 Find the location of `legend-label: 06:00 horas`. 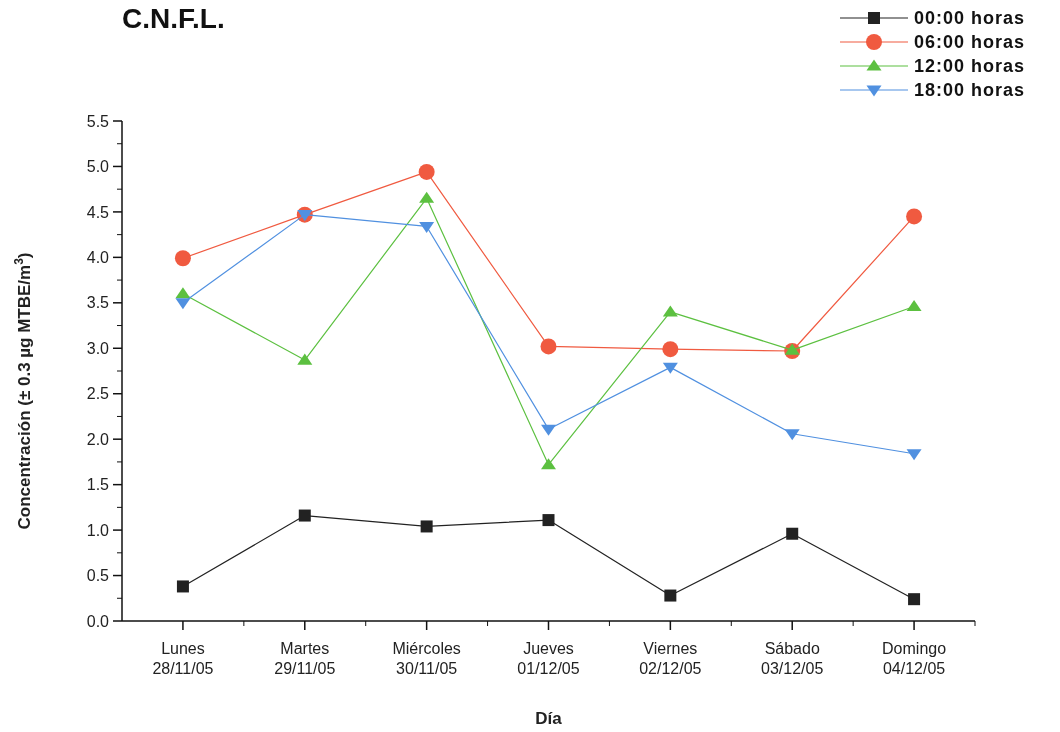

legend-label: 06:00 horas is located at coordinates (970, 42).